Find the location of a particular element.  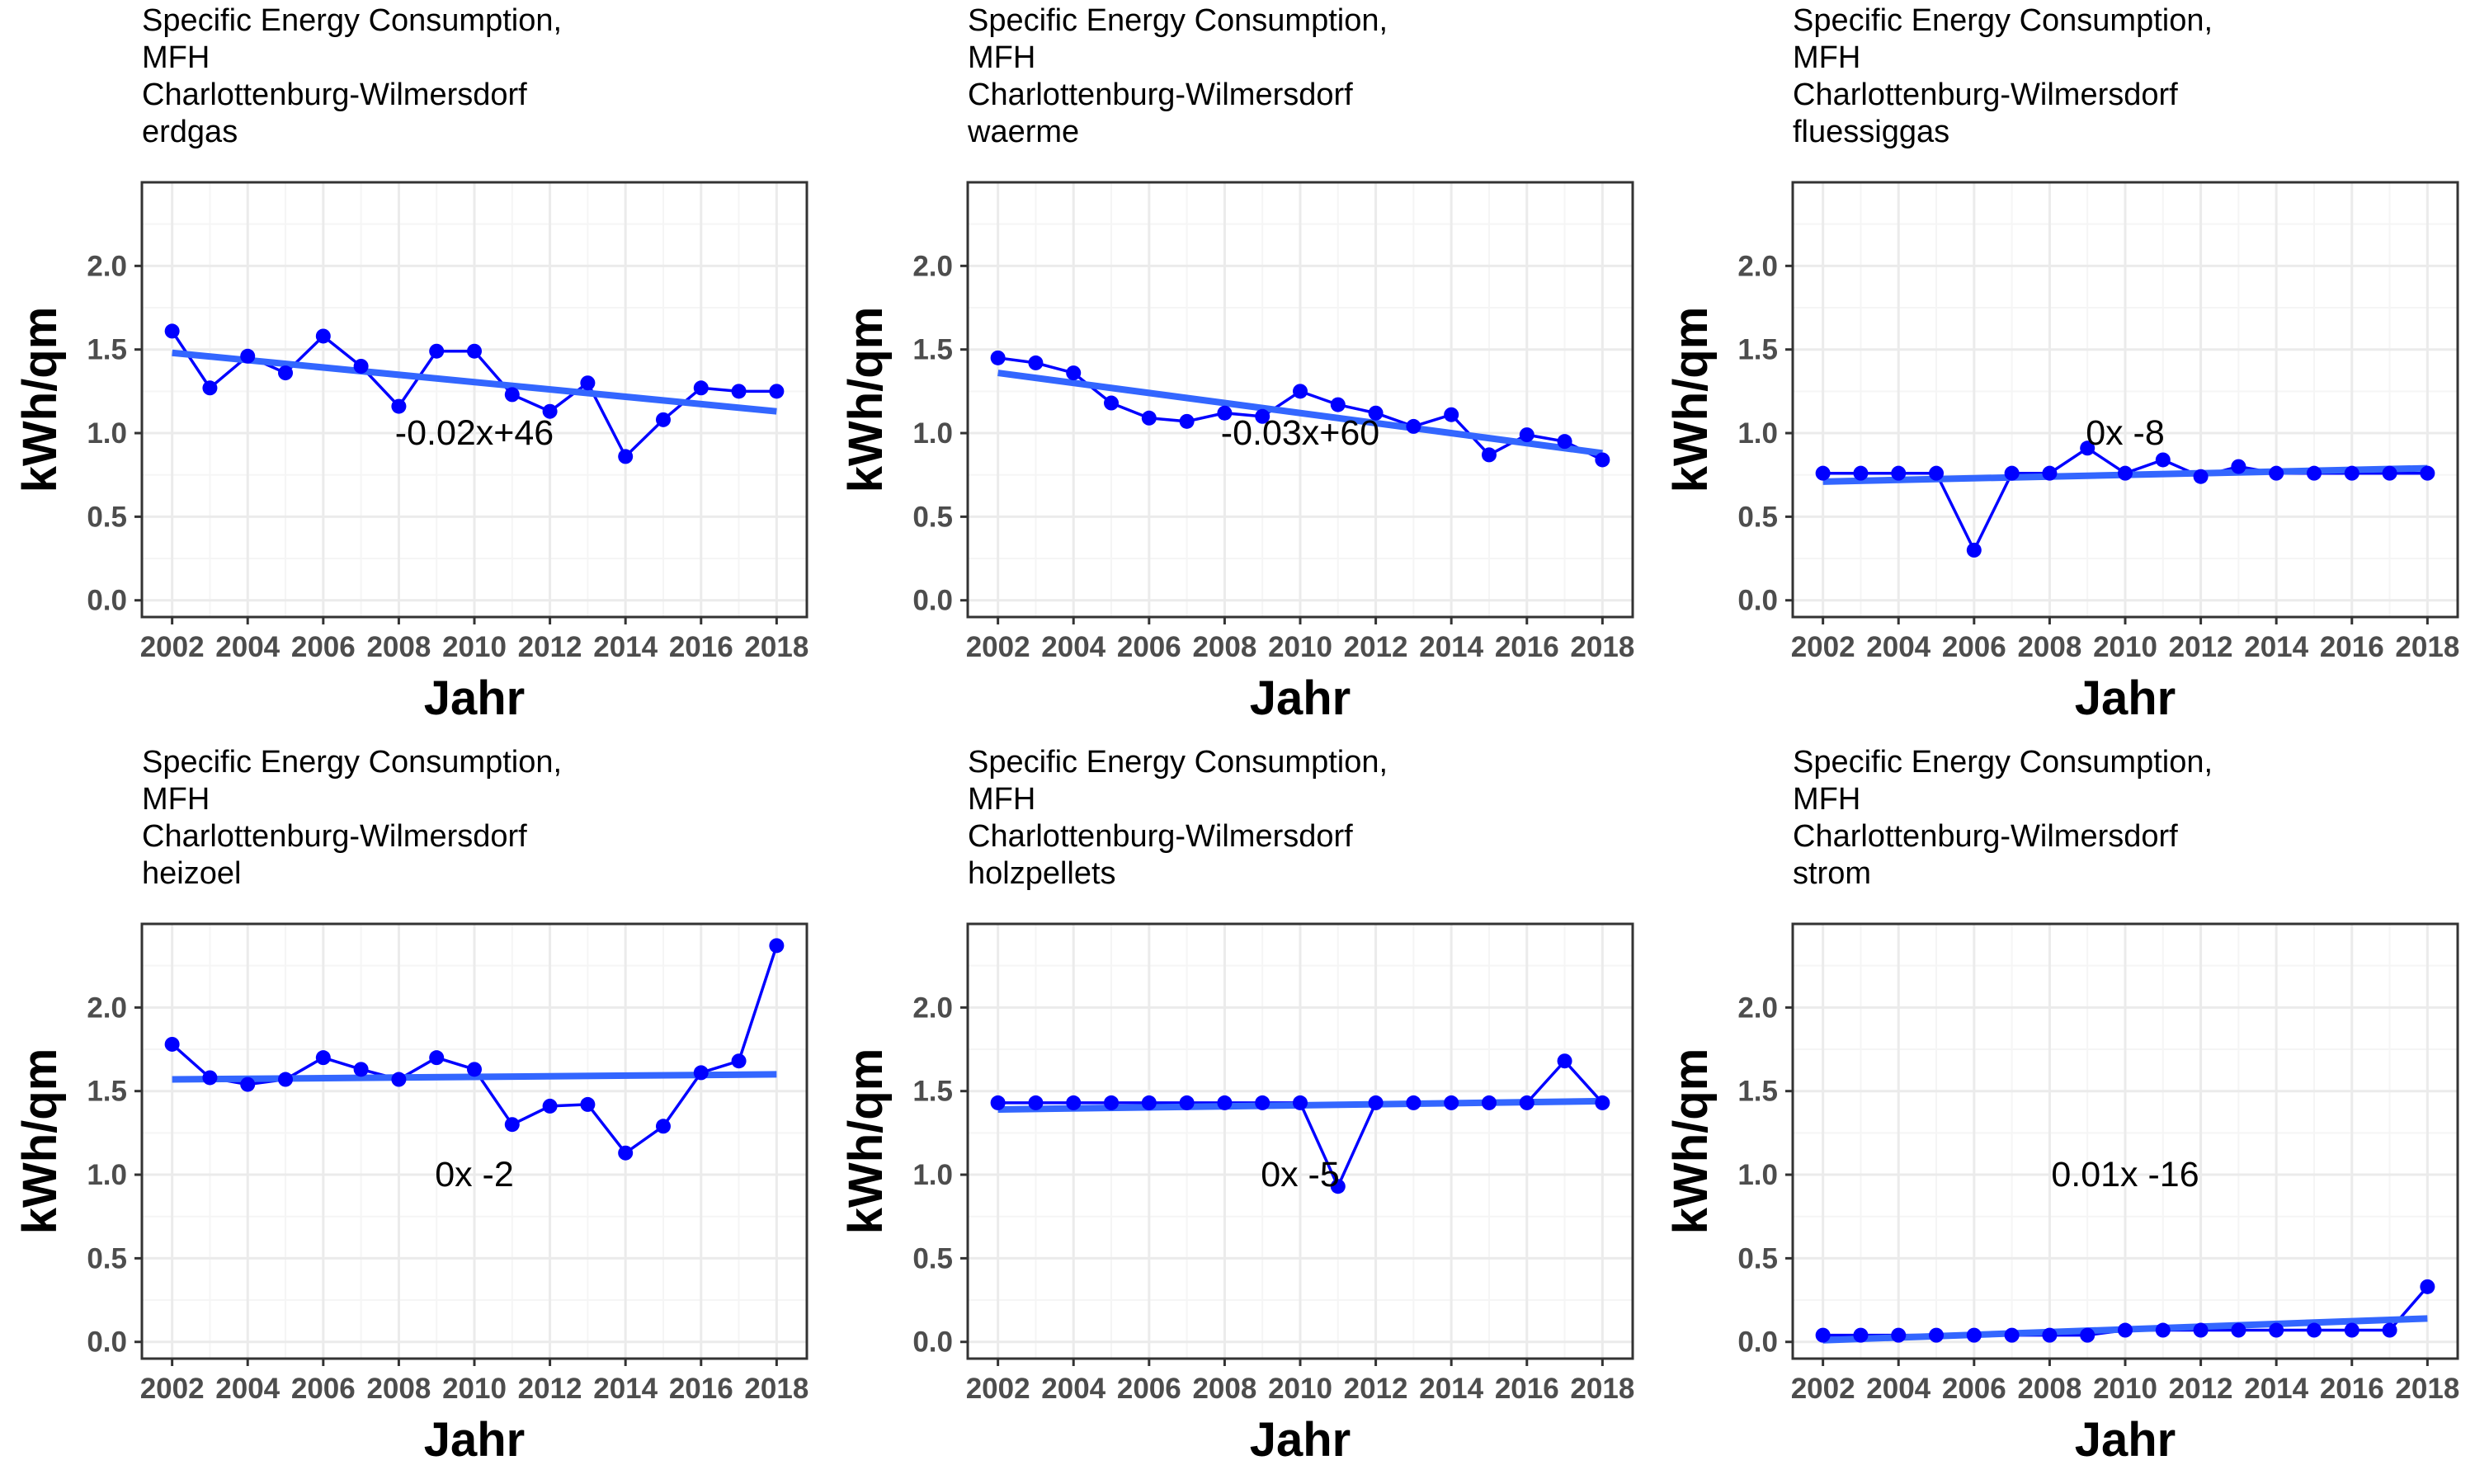

x-tick-label: 2018 is located at coordinates (1602, 647).